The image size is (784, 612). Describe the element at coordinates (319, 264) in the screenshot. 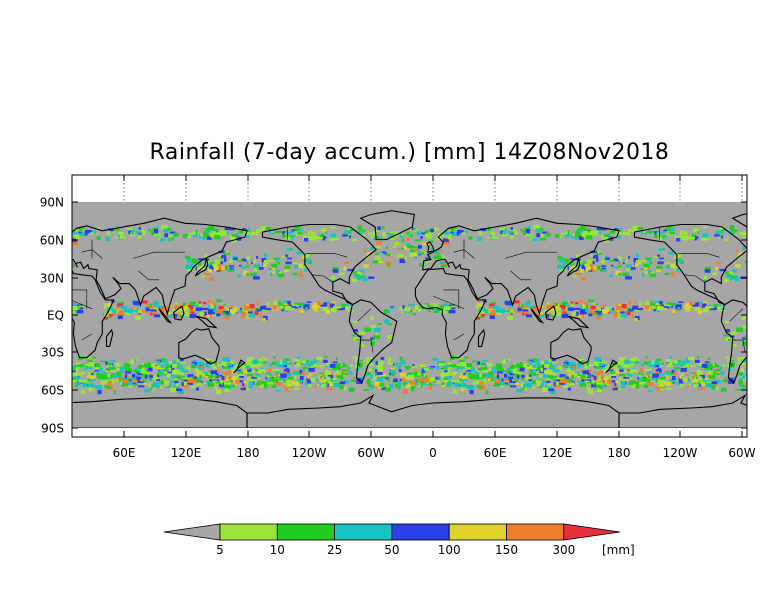

I see `coastline-north-america` at that location.